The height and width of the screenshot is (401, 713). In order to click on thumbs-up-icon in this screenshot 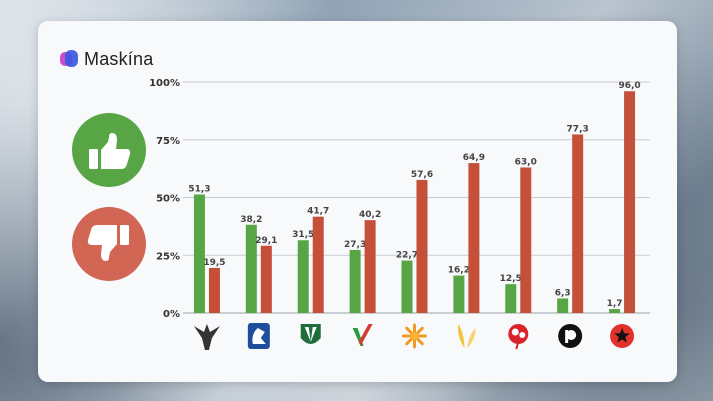, I will do `click(110, 151)`.